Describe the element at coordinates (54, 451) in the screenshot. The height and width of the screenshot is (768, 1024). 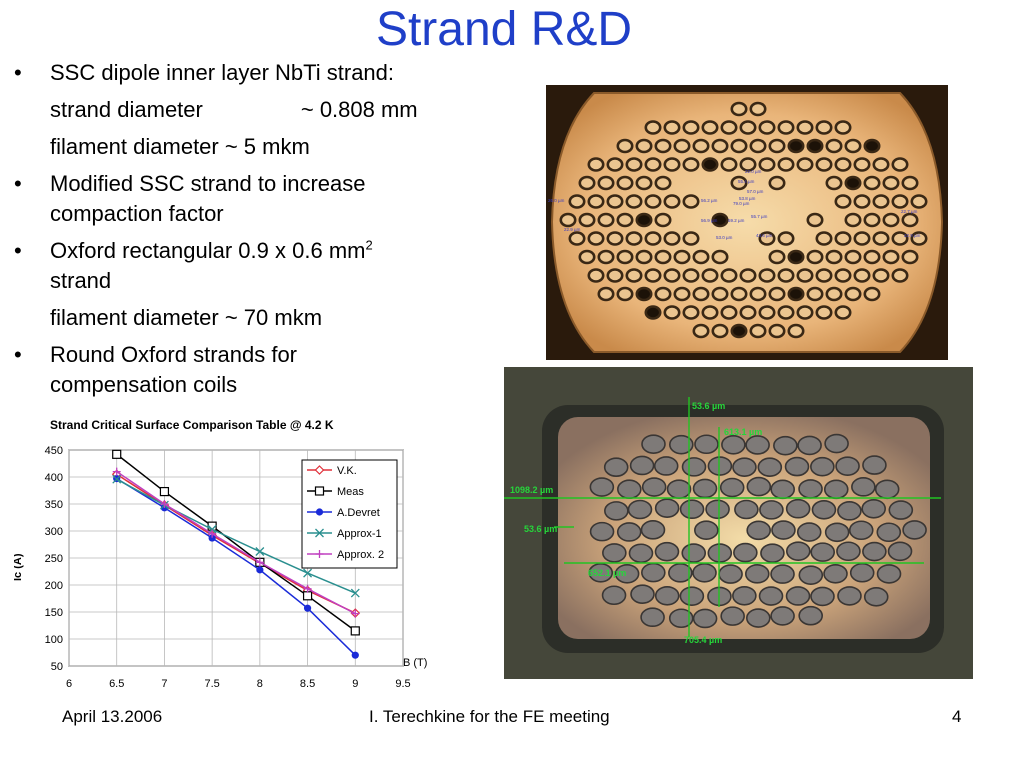
I see `y-tick-label: 450` at that location.